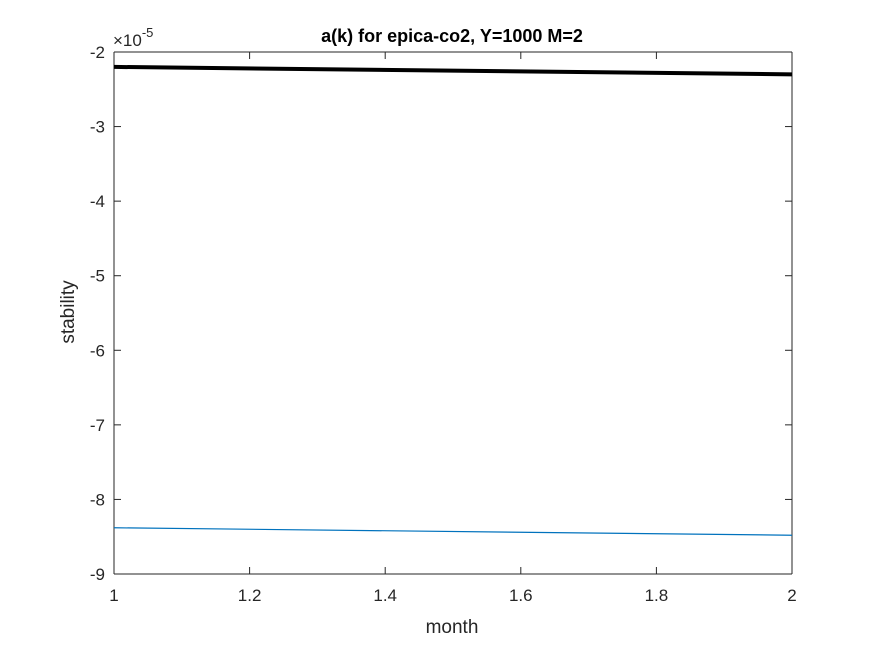  What do you see at coordinates (791, 595) in the screenshot?
I see `x-tick-label: 2` at bounding box center [791, 595].